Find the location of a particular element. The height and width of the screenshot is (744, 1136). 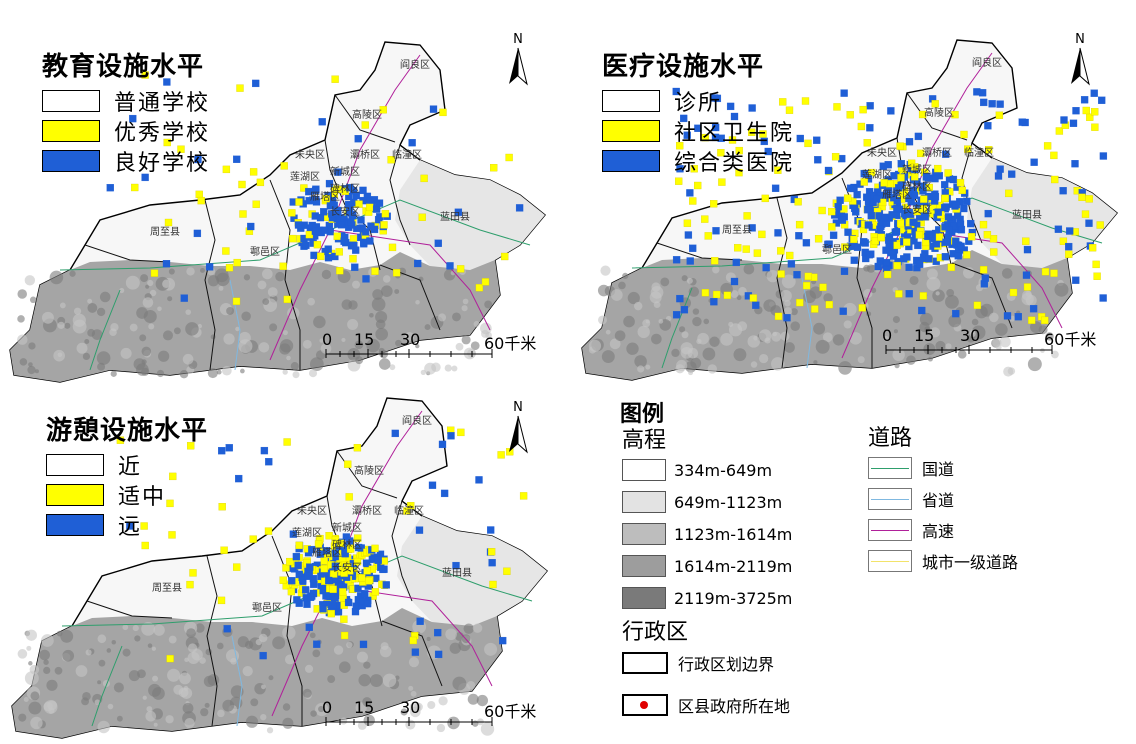

road-label: 城市一级道路 is located at coordinates (970, 562).